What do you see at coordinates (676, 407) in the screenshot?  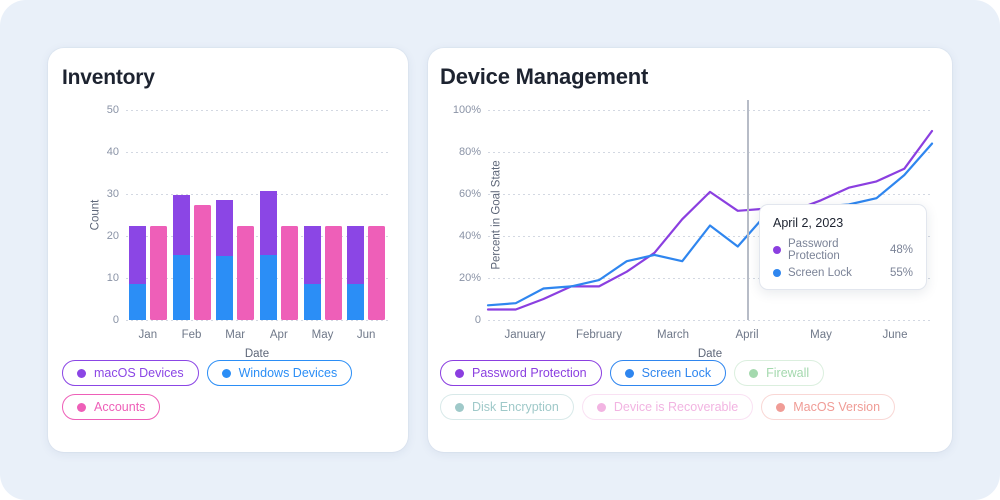 I see `legend-pill-label: Device is Recoverable` at bounding box center [676, 407].